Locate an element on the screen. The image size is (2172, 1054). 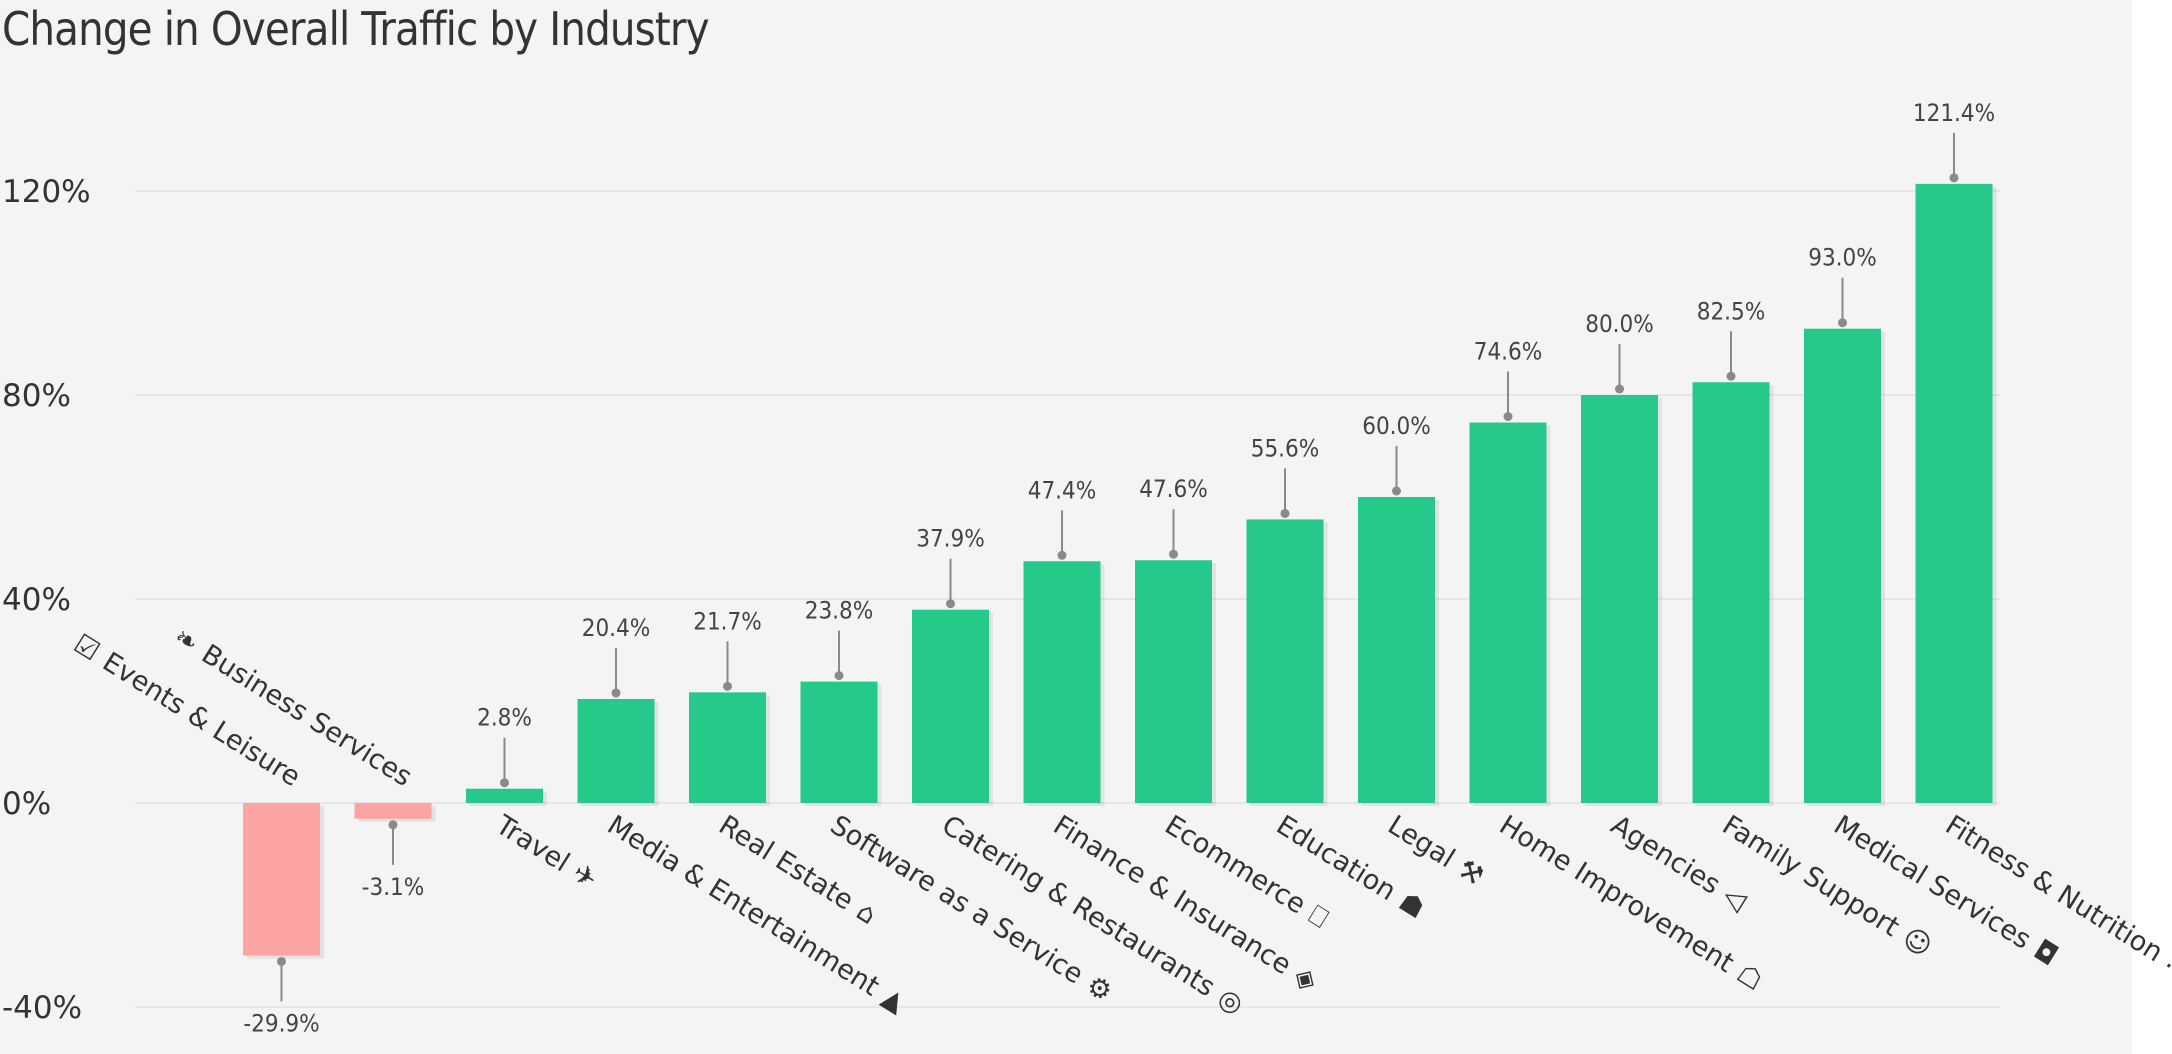
data-label: -3.1% is located at coordinates (393, 887).